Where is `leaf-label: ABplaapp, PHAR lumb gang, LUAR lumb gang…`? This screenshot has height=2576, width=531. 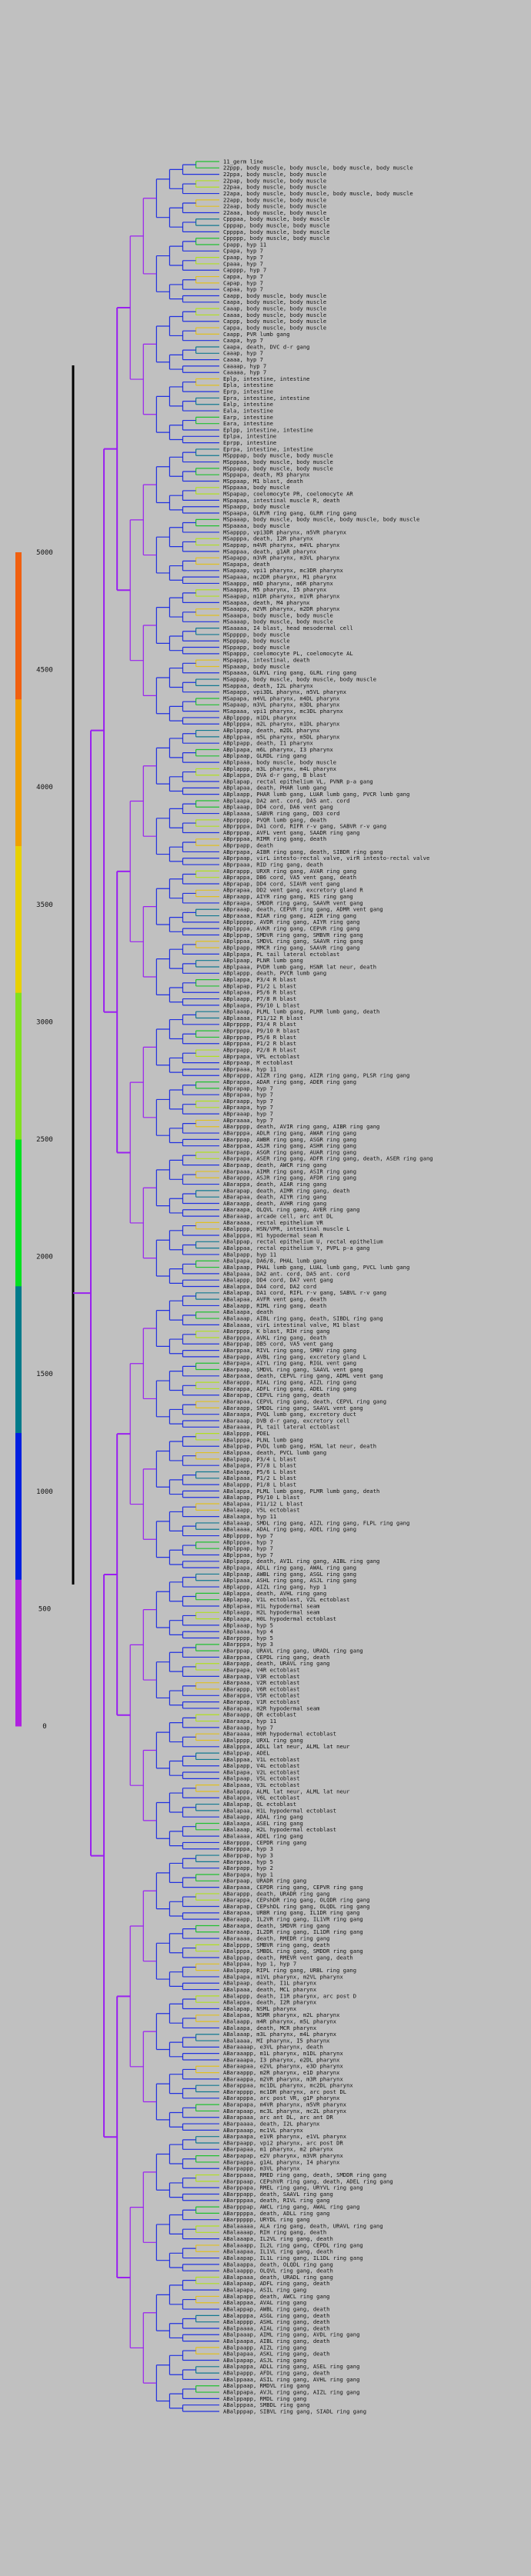
leaf-label: ABplaapp, PHAR lumb gang, LUAR lumb gang… is located at coordinates (316, 794).